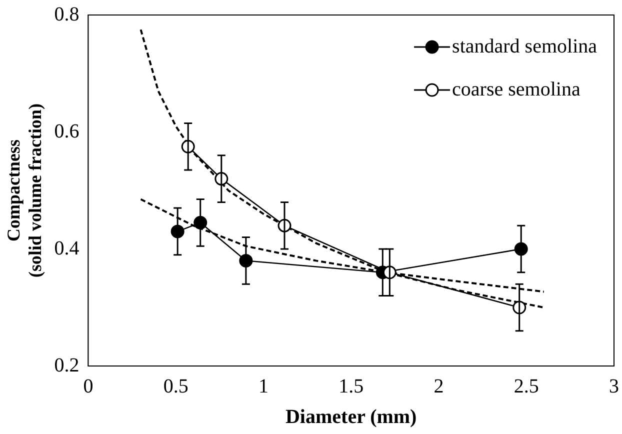 The height and width of the screenshot is (434, 622). Describe the element at coordinates (67, 365) in the screenshot. I see `y-tick-label: 0.2` at that location.